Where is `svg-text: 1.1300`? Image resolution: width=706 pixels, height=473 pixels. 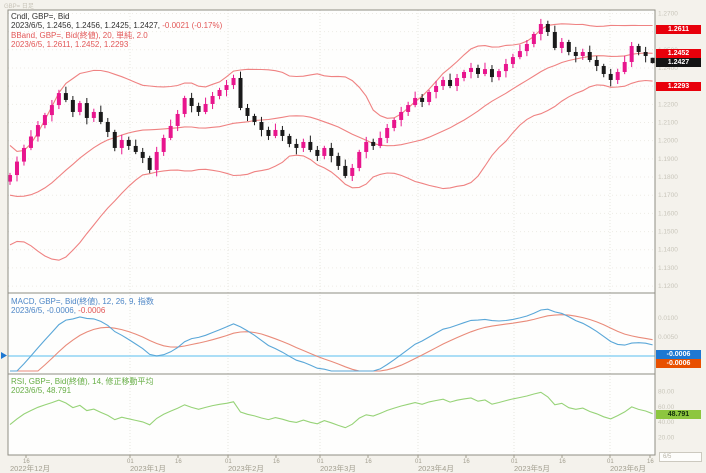
svg-text: 1.1300 is located at coordinates (668, 268).